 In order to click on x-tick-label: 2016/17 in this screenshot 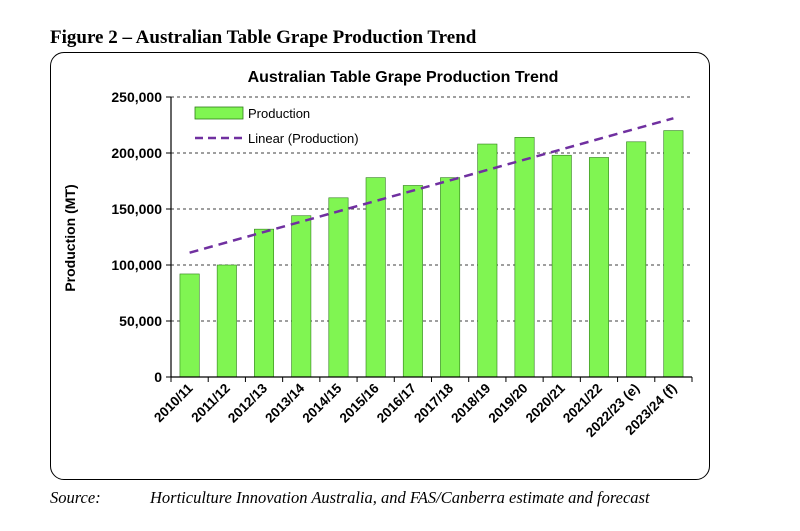, I will do `click(396, 403)`.